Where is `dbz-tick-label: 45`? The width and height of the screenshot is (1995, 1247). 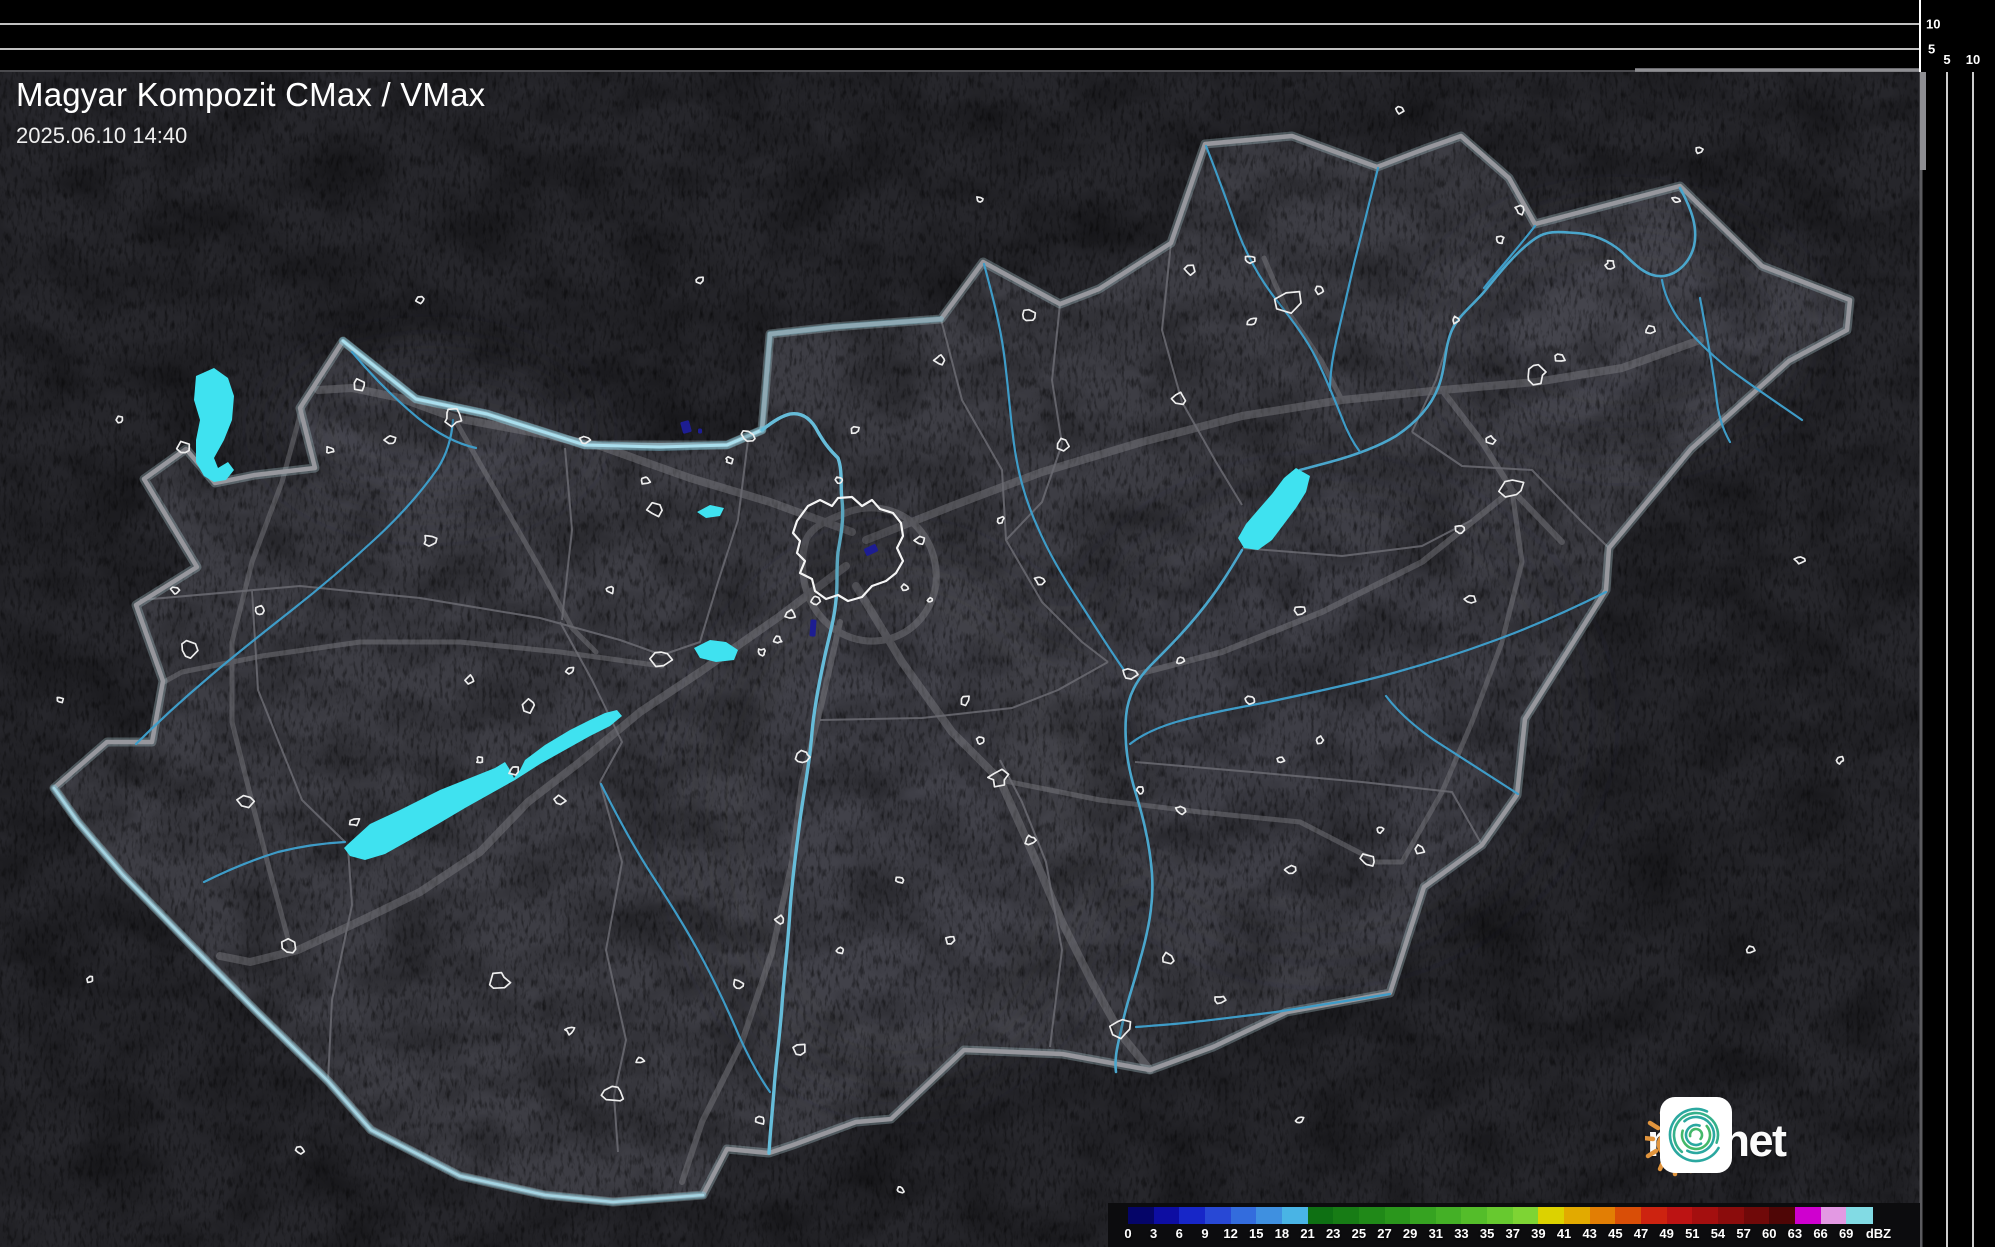 dbz-tick-label: 45 is located at coordinates (1615, 1233).